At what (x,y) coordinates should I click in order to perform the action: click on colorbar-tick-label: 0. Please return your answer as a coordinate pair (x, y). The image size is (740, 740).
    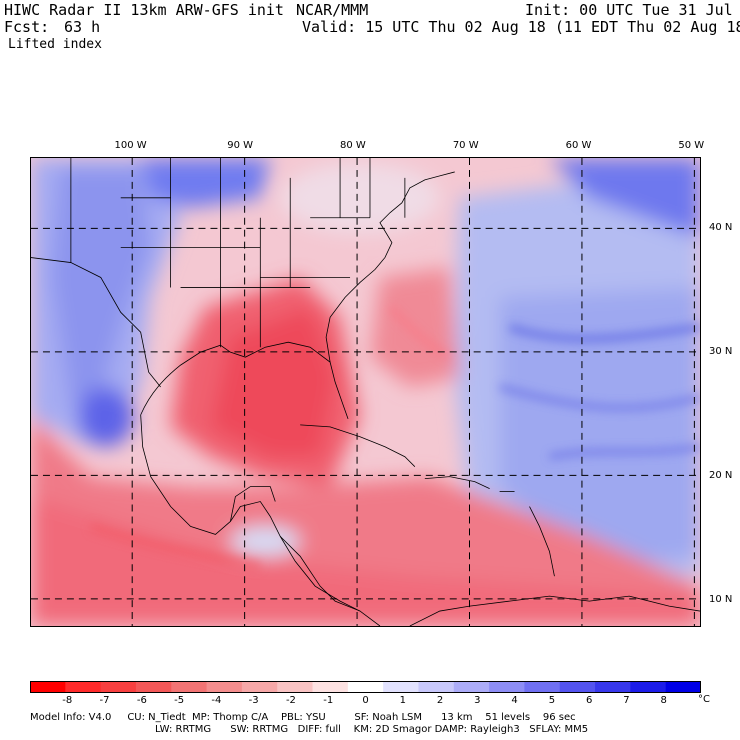
    Looking at the image, I should click on (365, 700).